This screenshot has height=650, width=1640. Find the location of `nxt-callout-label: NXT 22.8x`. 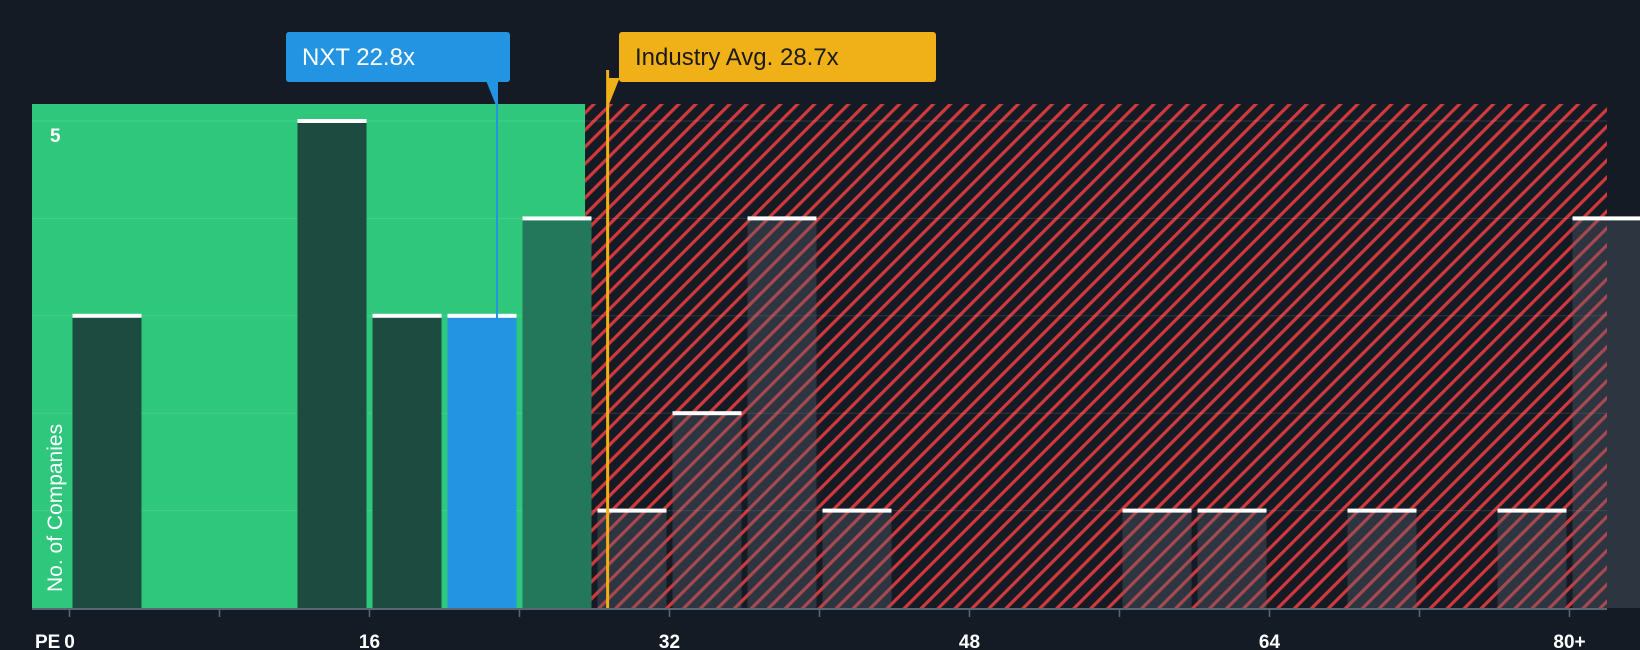

nxt-callout-label: NXT 22.8x is located at coordinates (358, 57).